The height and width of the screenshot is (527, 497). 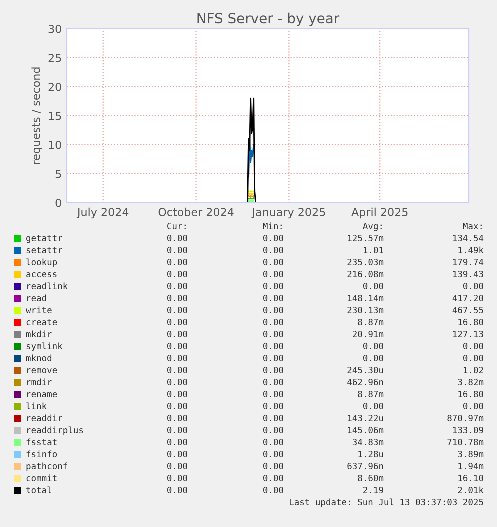 What do you see at coordinates (474, 370) in the screenshot?
I see `text: 1.02` at bounding box center [474, 370].